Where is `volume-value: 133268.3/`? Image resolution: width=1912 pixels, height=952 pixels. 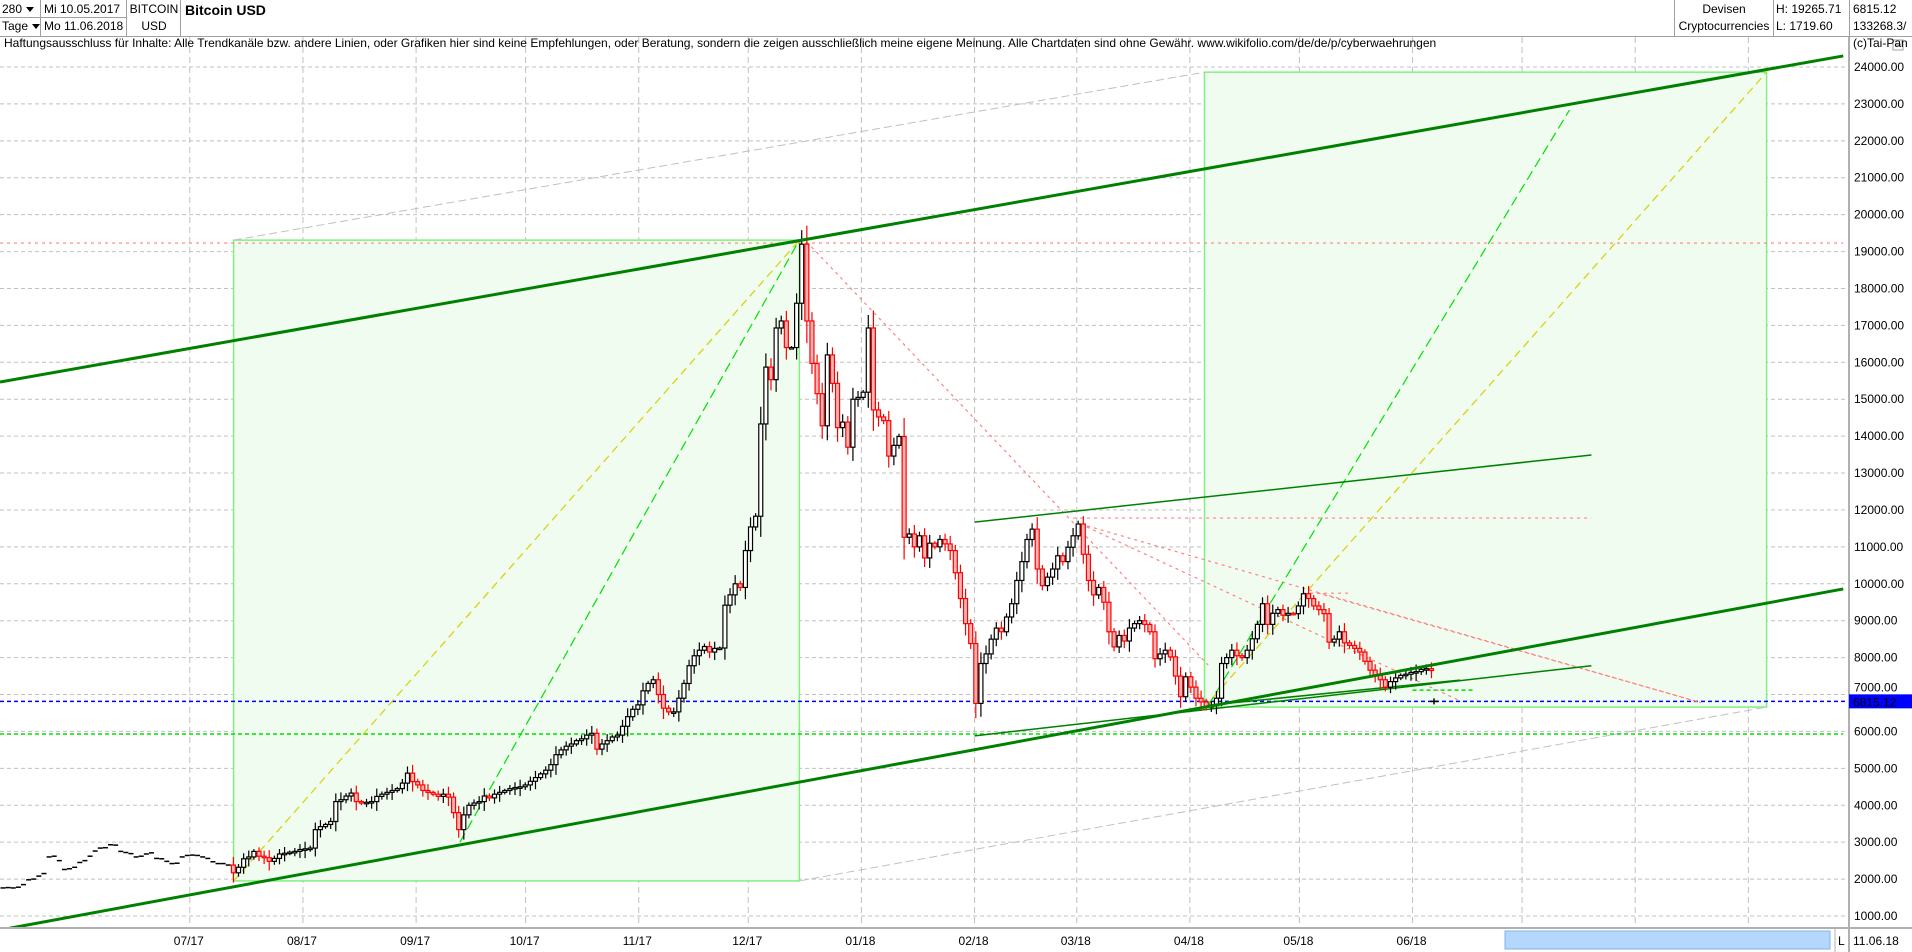
volume-value: 133268.3/ is located at coordinates (1880, 26).